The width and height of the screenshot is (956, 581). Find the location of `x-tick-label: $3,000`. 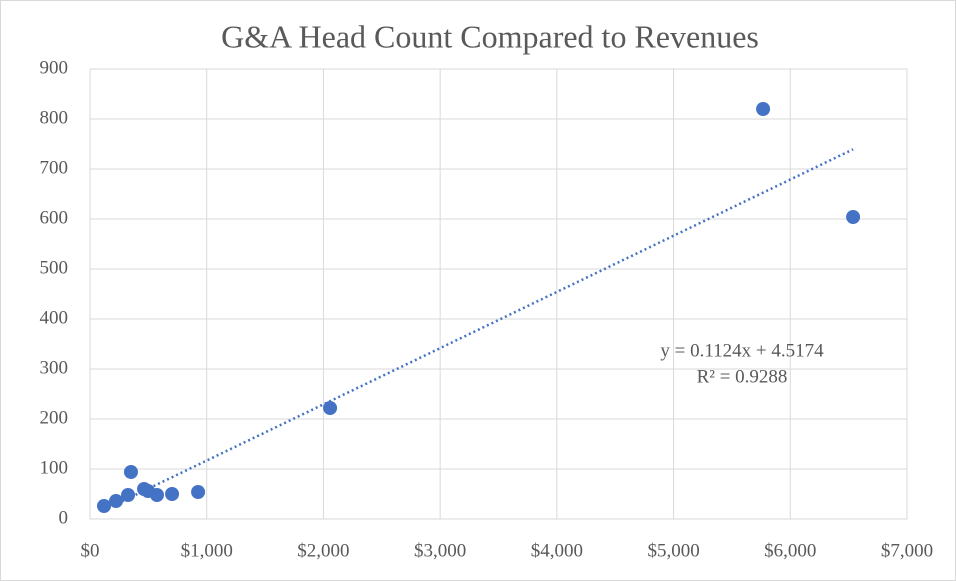

x-tick-label: $3,000 is located at coordinates (440, 550).